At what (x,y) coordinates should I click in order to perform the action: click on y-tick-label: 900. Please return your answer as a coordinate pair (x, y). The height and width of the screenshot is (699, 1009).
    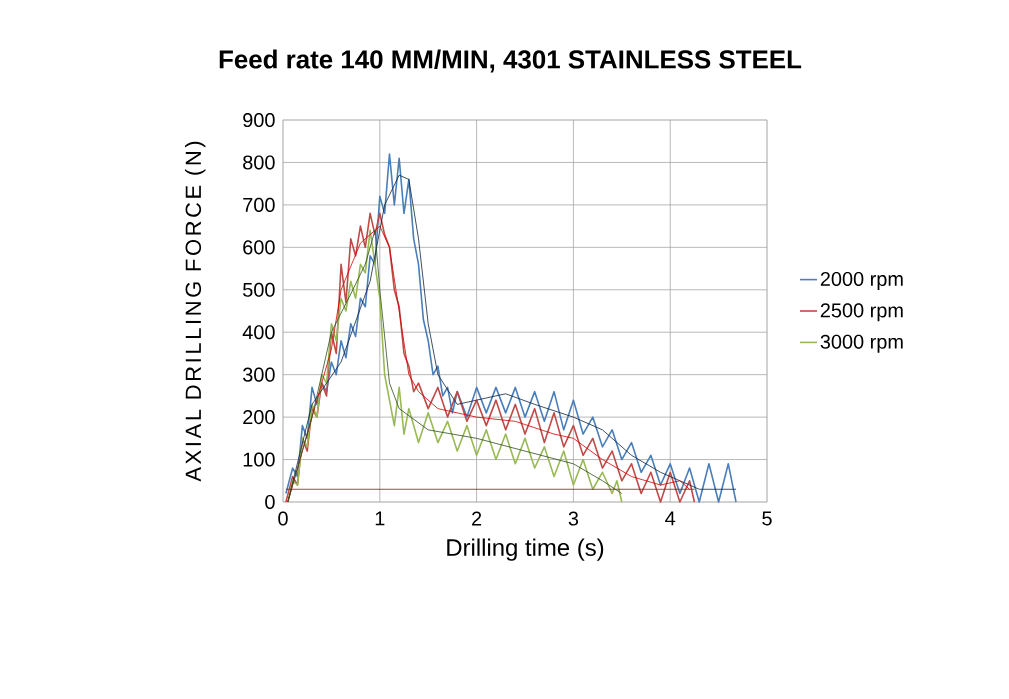
    Looking at the image, I should click on (259, 120).